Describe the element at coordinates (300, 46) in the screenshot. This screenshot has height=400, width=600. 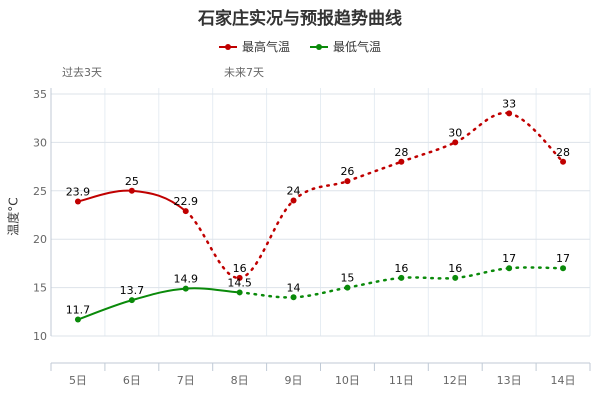
I see `legend: 最高气温 最低气温` at that location.